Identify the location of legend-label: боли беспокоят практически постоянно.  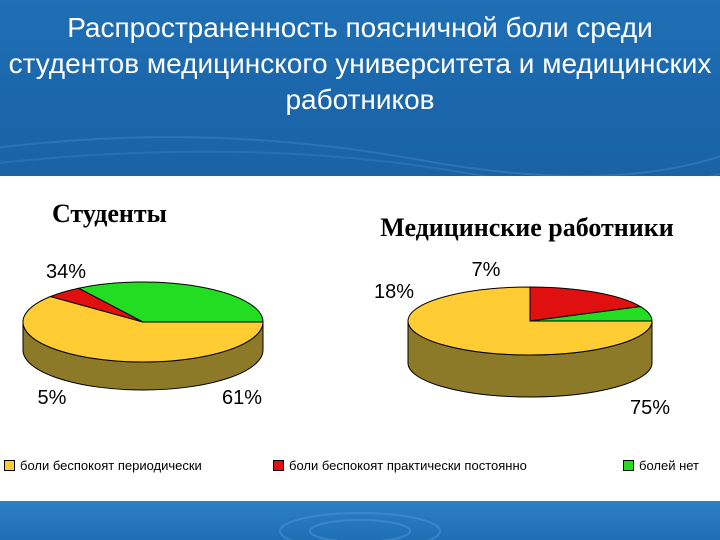
(408, 465).